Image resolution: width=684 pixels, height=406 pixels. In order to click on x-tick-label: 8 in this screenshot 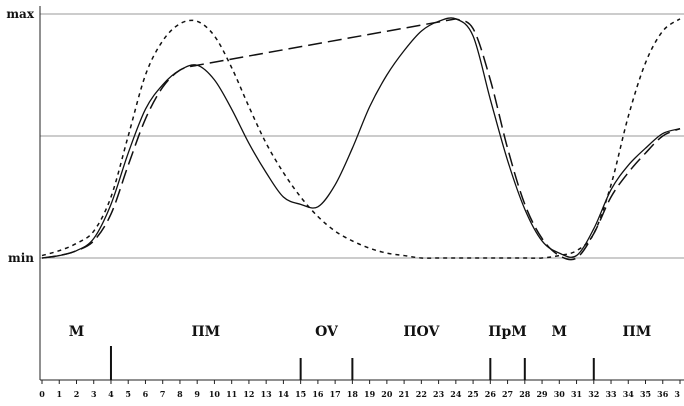, I will do `click(180, 394)`.